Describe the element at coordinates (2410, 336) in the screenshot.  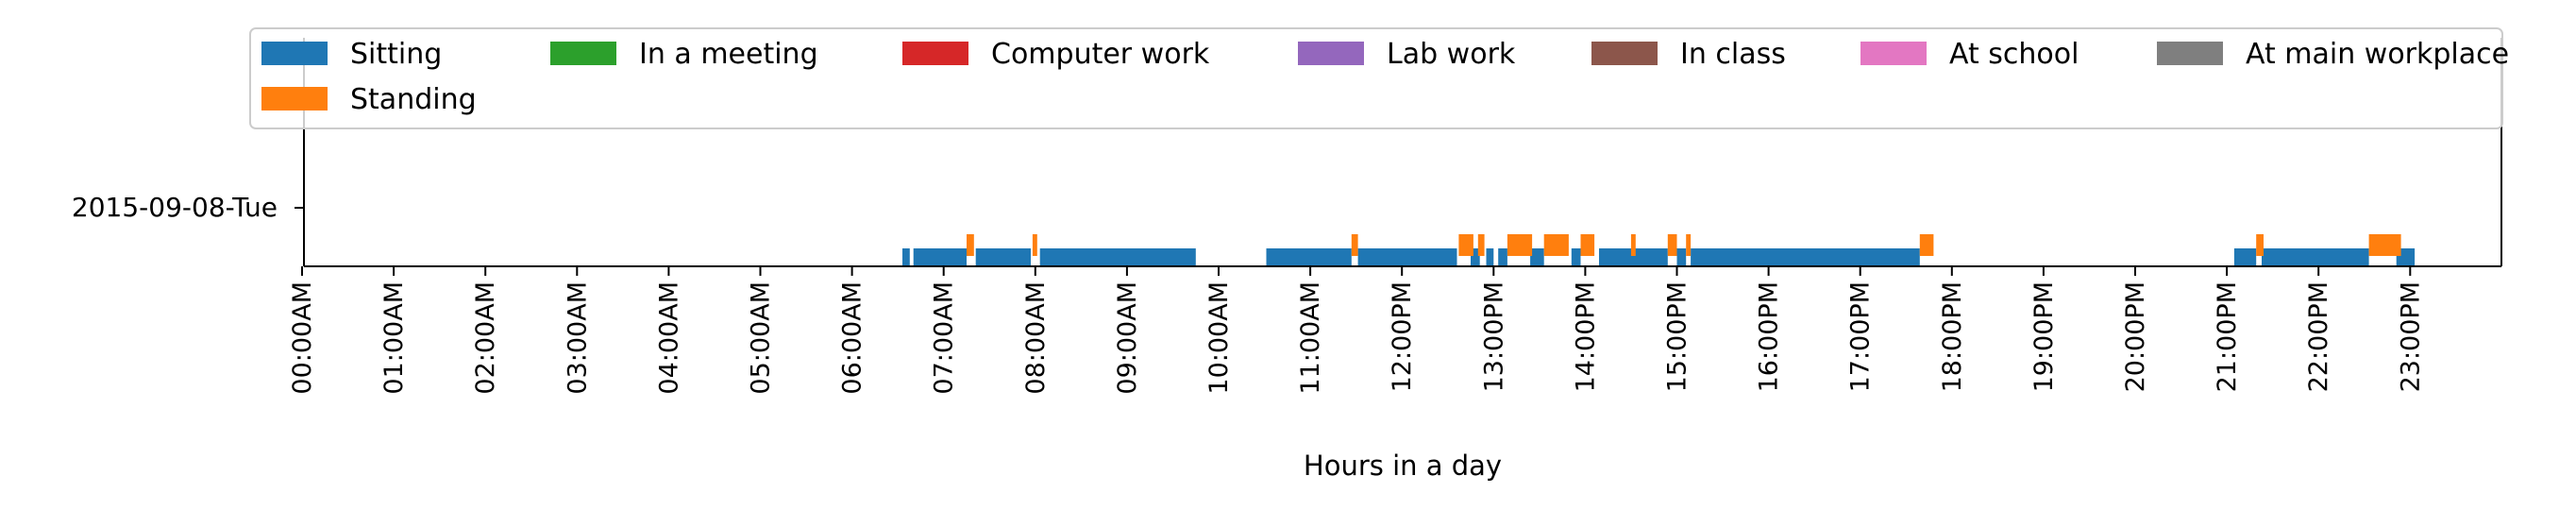
I see `x-tick-label: 23:00PM` at that location.